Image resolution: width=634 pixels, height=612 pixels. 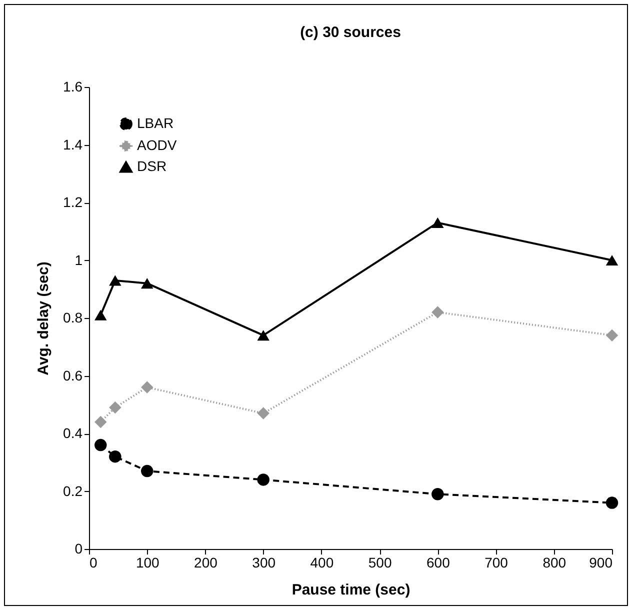 What do you see at coordinates (73, 202) in the screenshot?
I see `y-tick-label: 1.2` at bounding box center [73, 202].